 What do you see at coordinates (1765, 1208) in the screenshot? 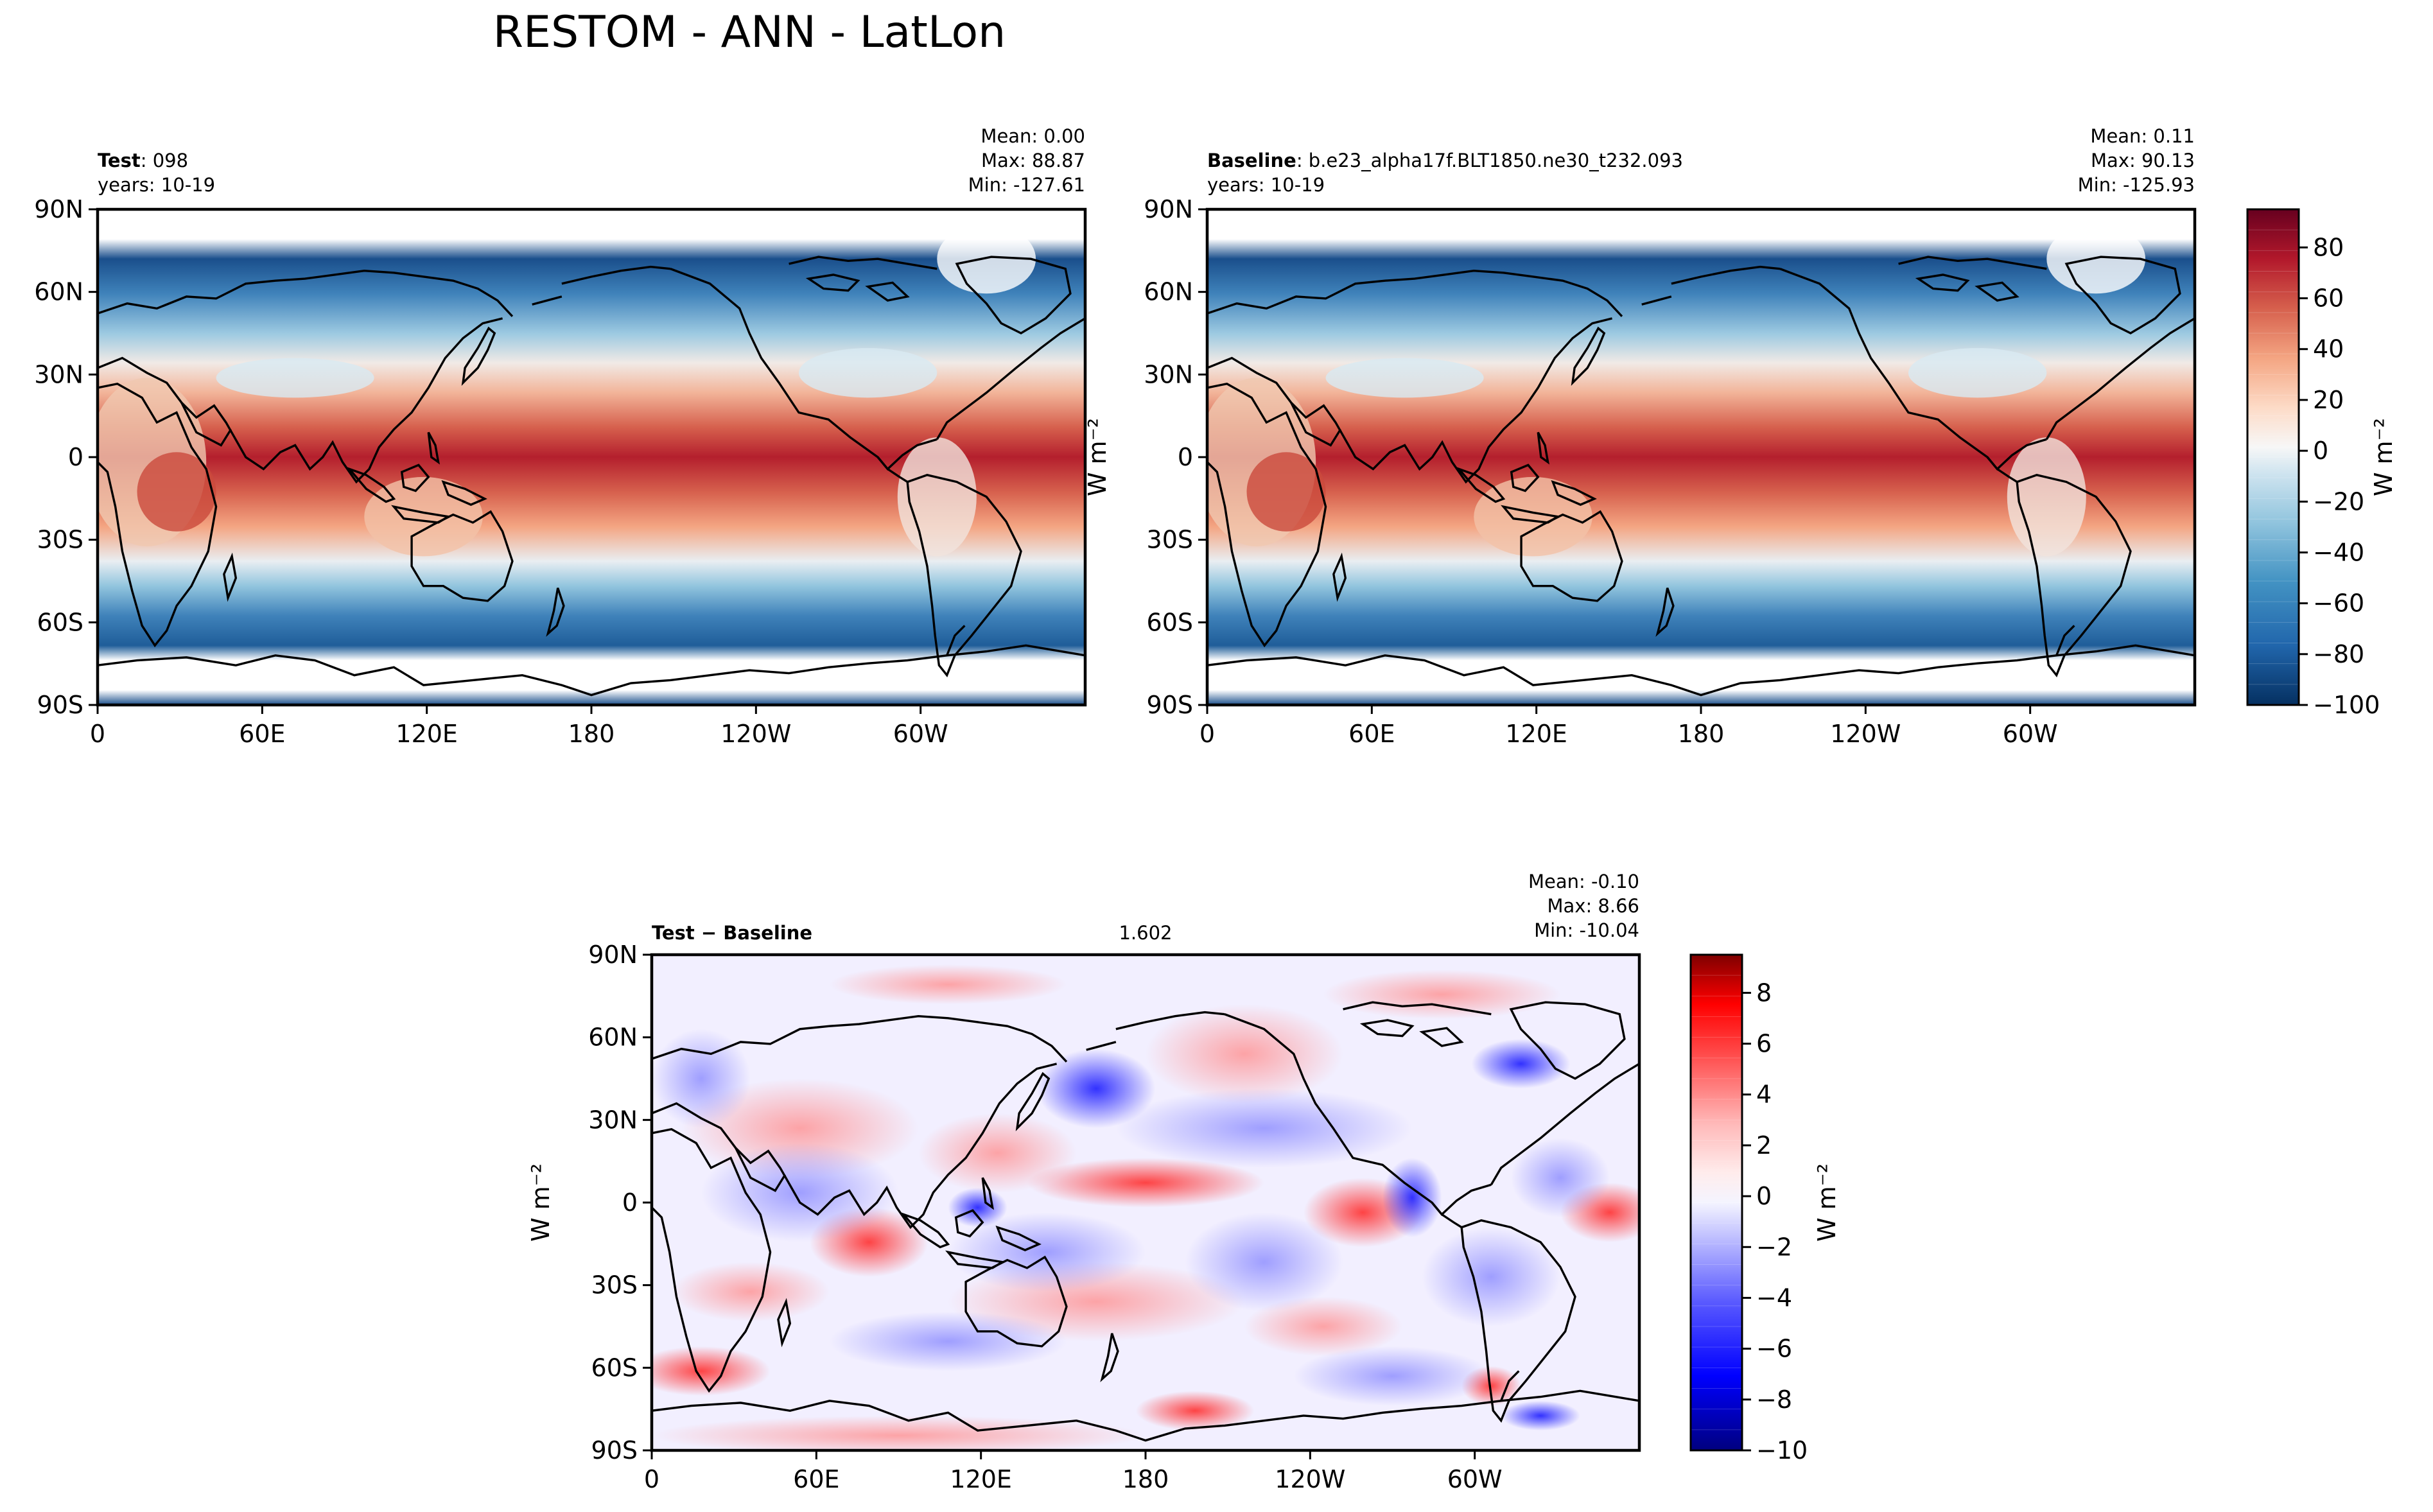
I see `colorbar-diff: 8 6 4 2 0 −2 −4 −6 −8 −10 W m⁻²` at bounding box center [1765, 1208].